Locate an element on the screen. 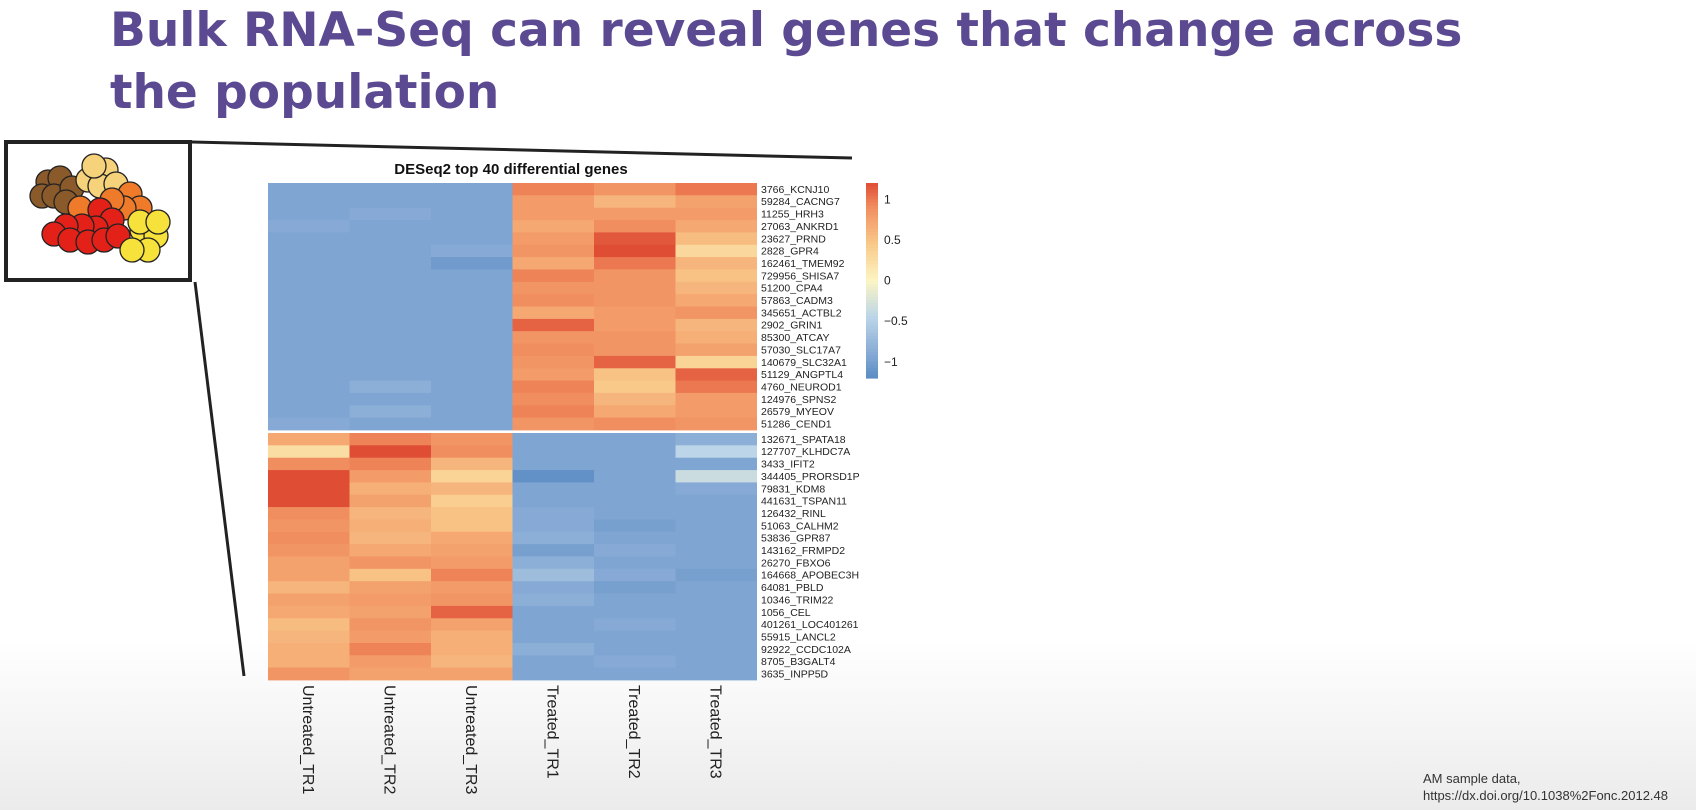 The image size is (1696, 810). row-label: 59284_CACNG7 is located at coordinates (800, 202).